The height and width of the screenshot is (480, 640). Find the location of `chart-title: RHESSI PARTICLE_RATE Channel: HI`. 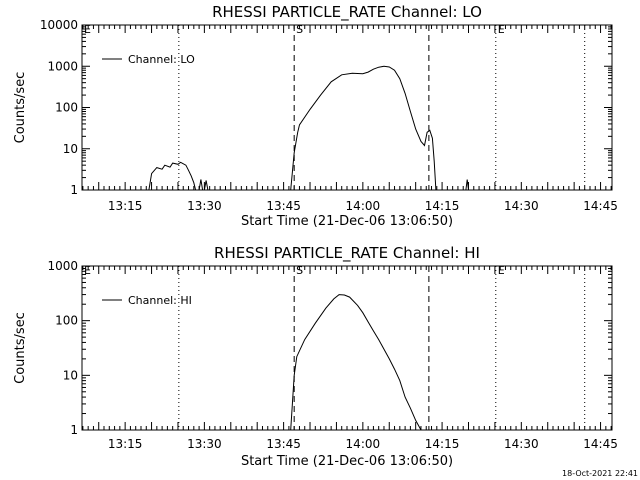

chart-title: RHESSI PARTICLE_RATE Channel: HI is located at coordinates (347, 253).